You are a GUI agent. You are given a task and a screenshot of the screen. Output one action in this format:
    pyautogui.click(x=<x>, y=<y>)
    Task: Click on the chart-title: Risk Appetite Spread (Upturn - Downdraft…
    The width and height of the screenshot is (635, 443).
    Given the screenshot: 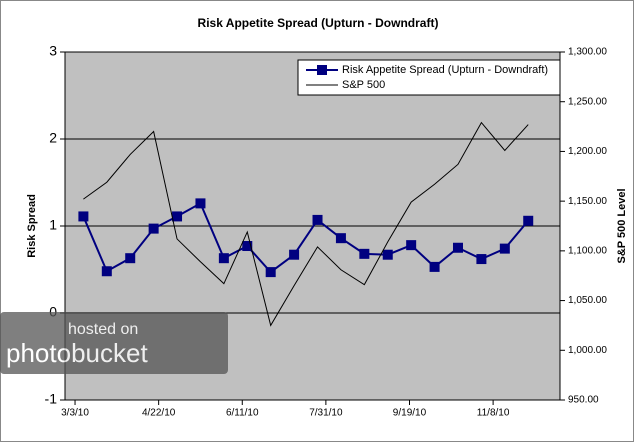 What is the action you would take?
    pyautogui.click(x=318, y=23)
    